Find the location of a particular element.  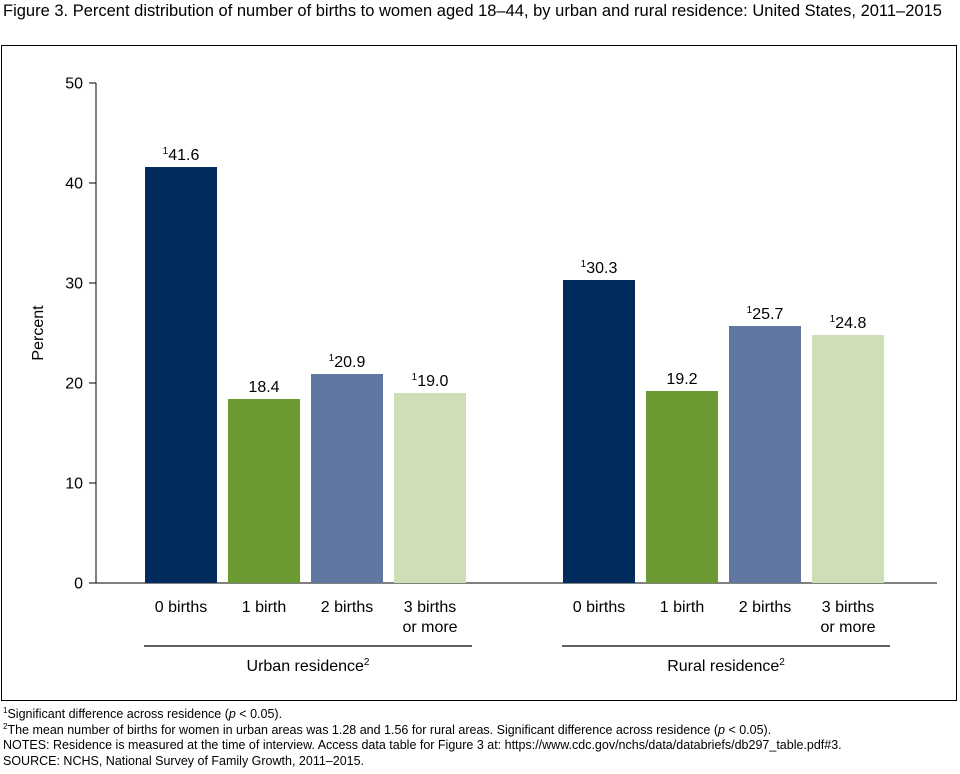

y-tick-label: 40 is located at coordinates (74, 184).